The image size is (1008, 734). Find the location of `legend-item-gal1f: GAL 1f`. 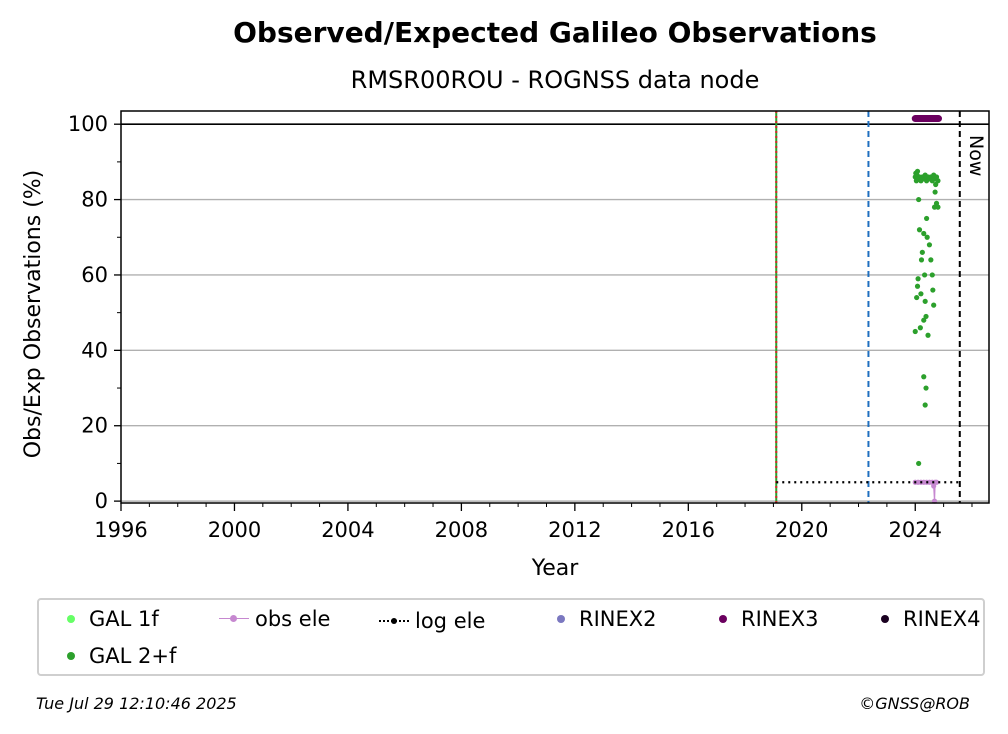

legend-item-gal1f: GAL 1f is located at coordinates (106, 618).